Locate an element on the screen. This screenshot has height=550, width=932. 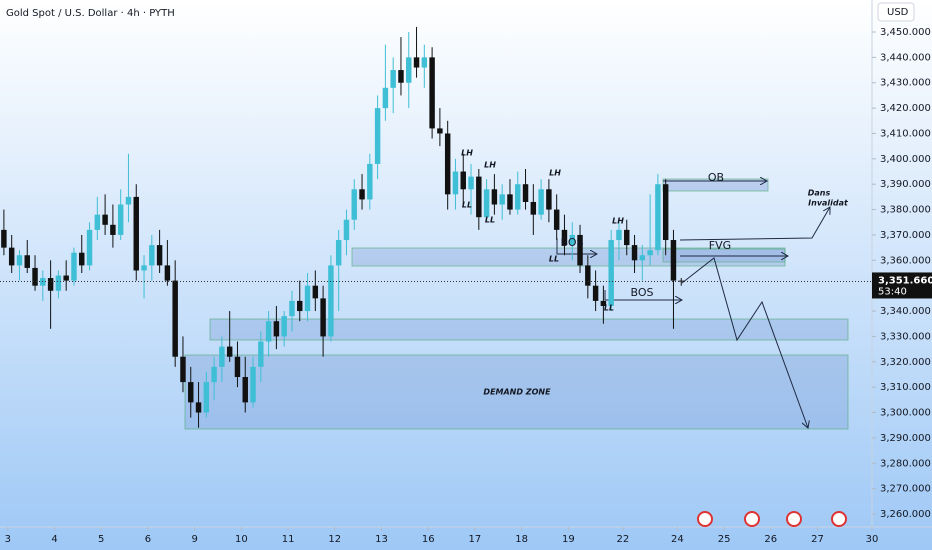
last-price-label: 3,351.660 is located at coordinates (905, 280).